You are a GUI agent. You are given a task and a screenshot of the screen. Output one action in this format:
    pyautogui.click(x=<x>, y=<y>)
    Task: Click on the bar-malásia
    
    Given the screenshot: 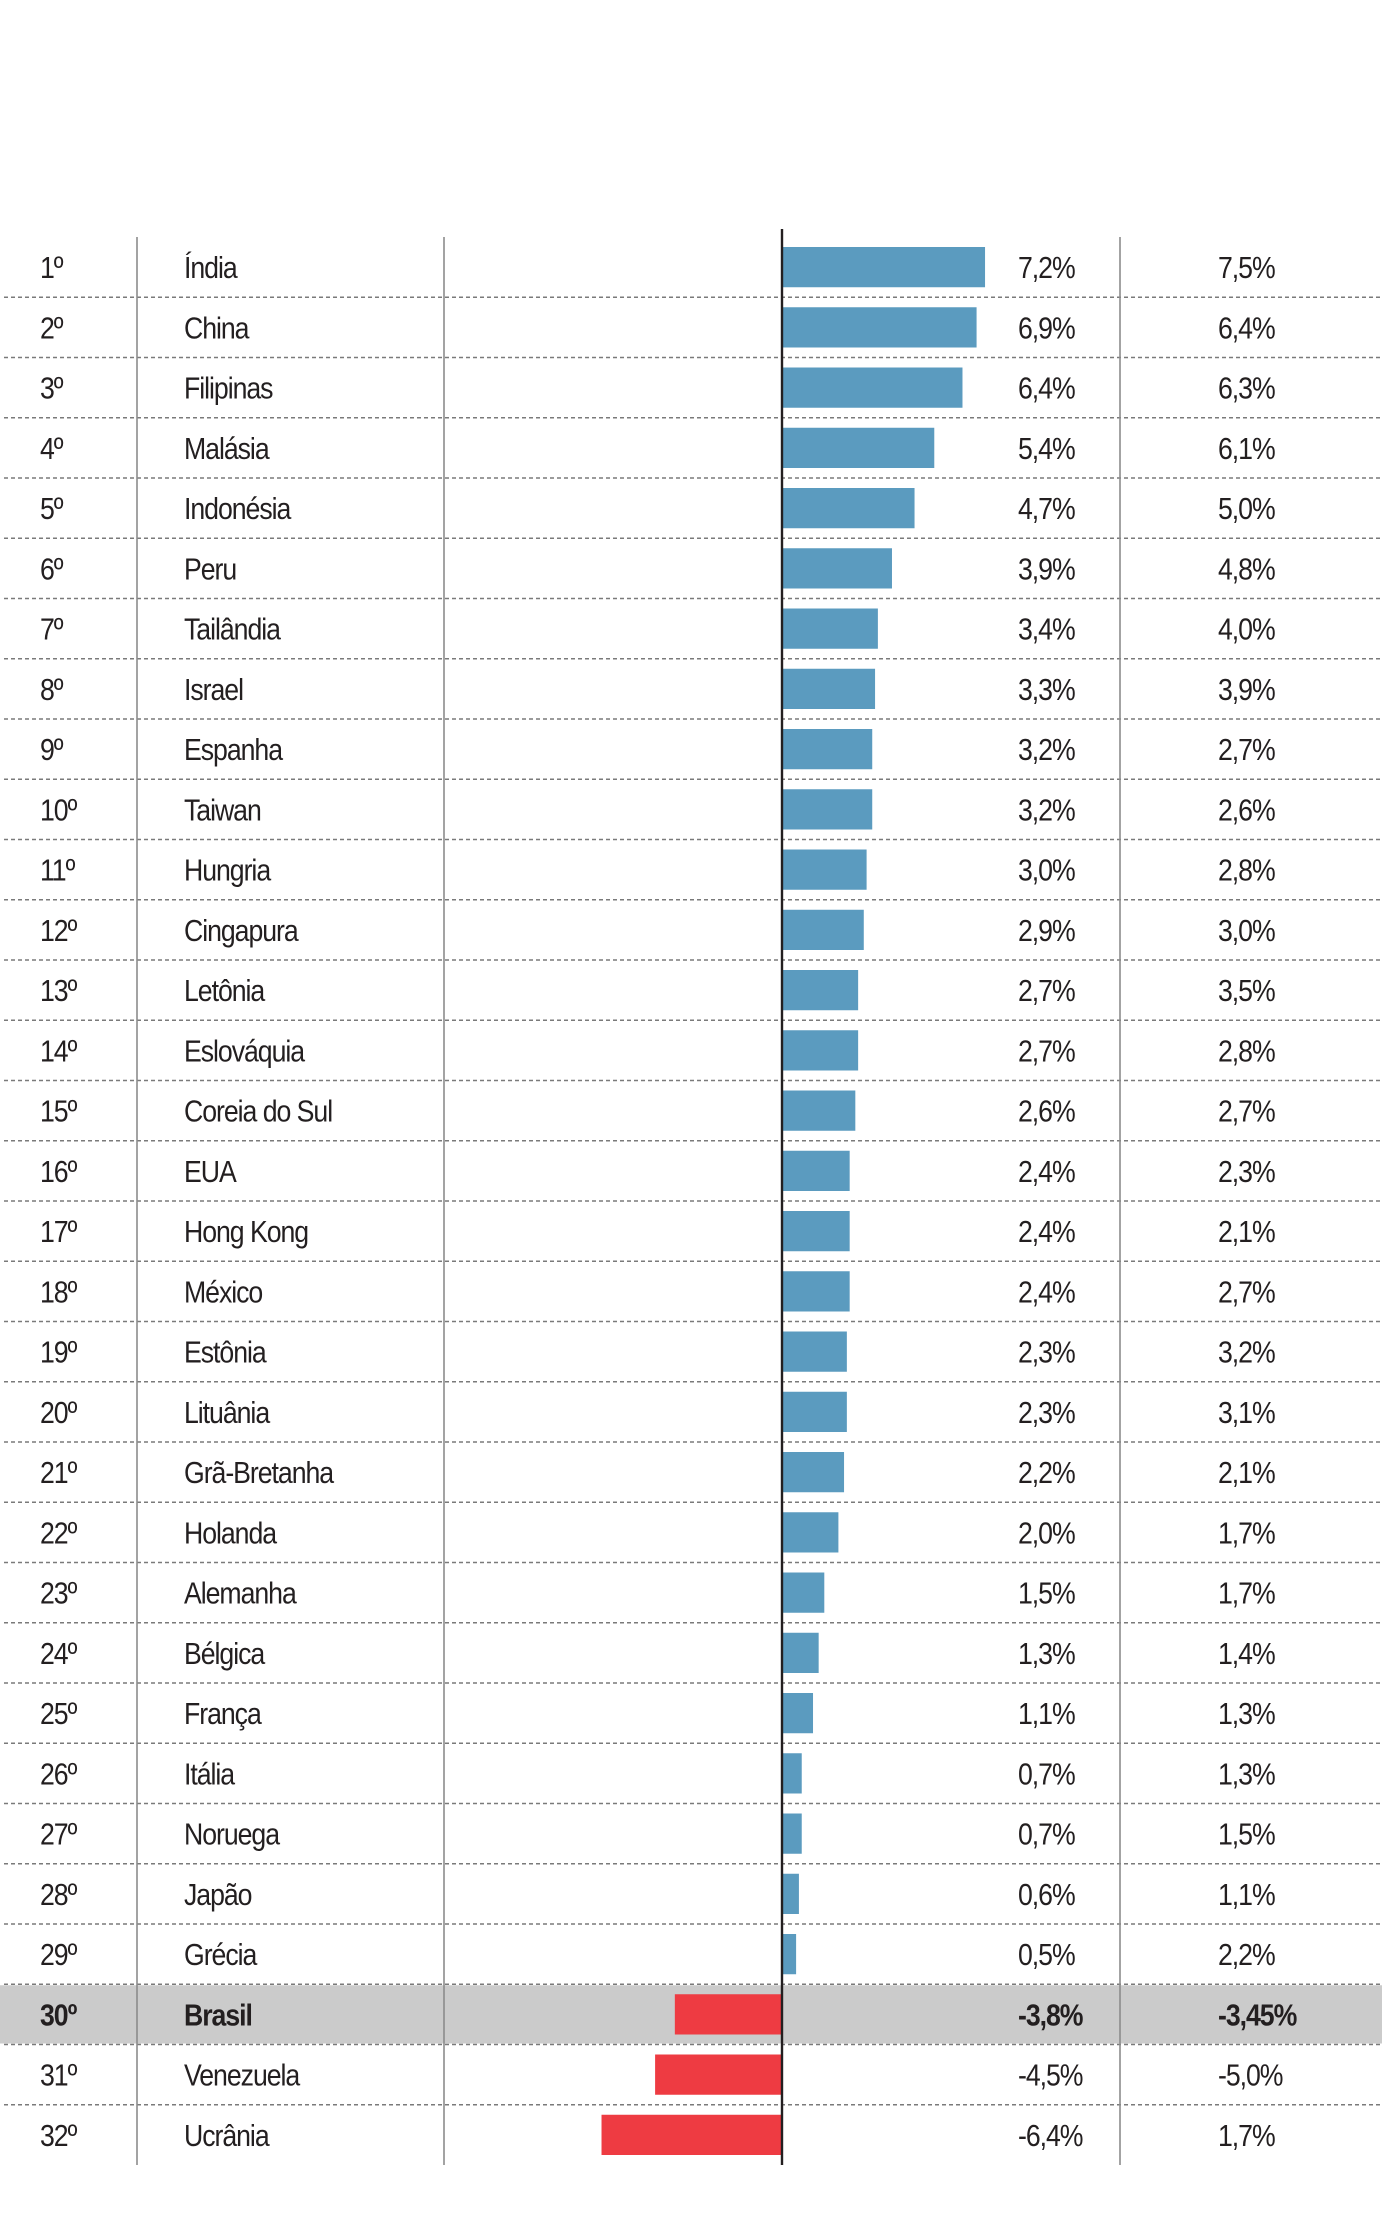 What is the action you would take?
    pyautogui.click(x=858, y=447)
    